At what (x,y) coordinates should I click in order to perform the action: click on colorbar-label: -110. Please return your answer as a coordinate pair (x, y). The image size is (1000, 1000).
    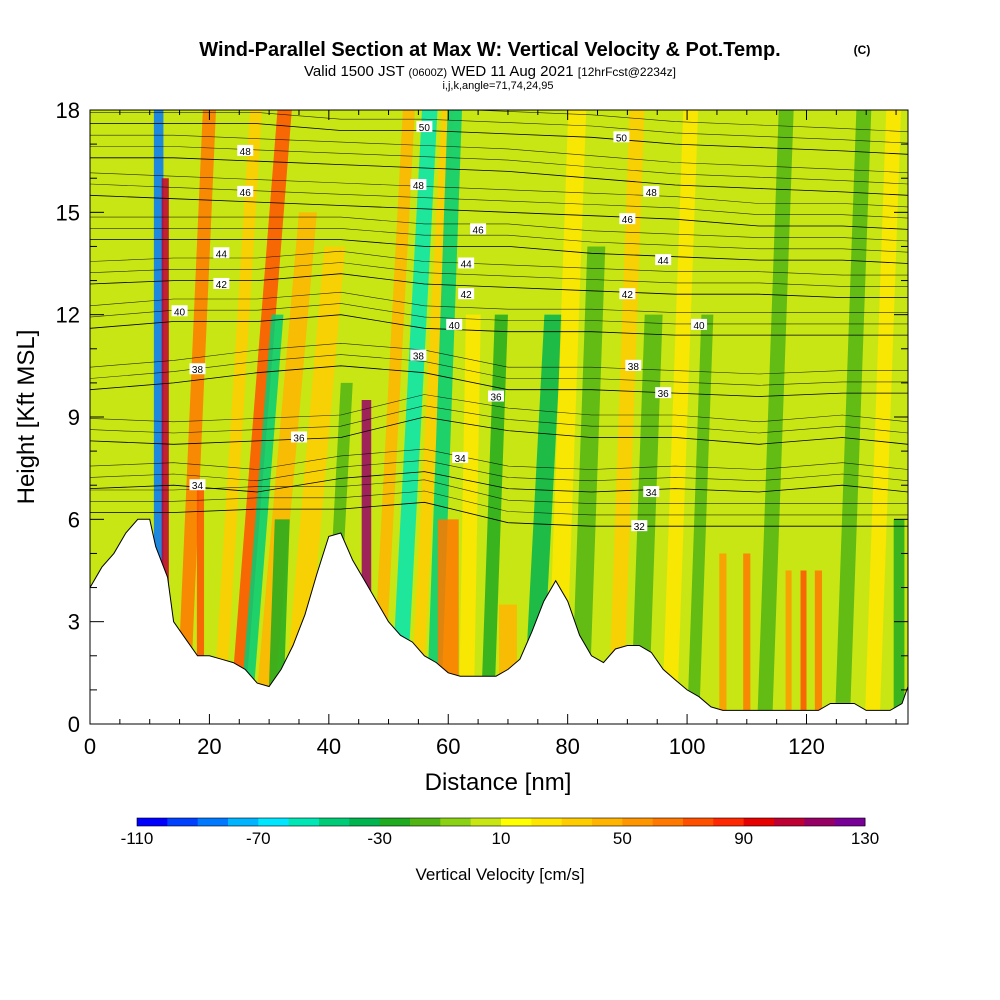
    Looking at the image, I should click on (137, 838).